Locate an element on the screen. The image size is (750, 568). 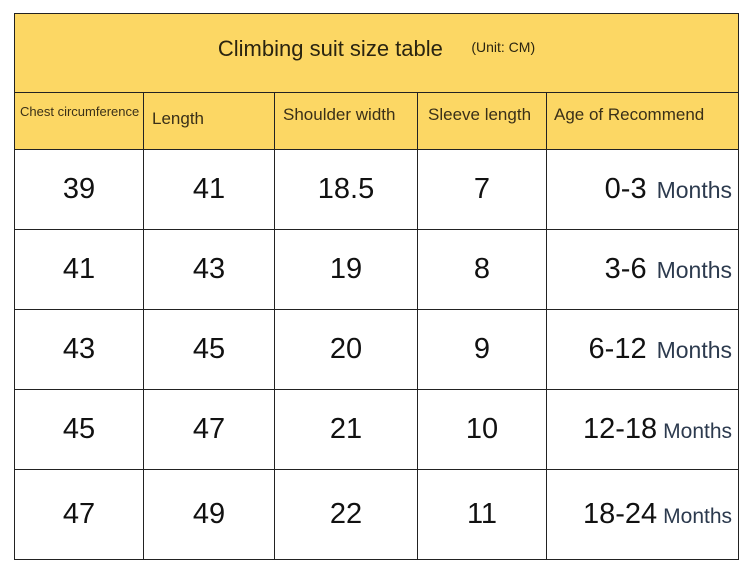
cell-length: 45 is located at coordinates (209, 349).